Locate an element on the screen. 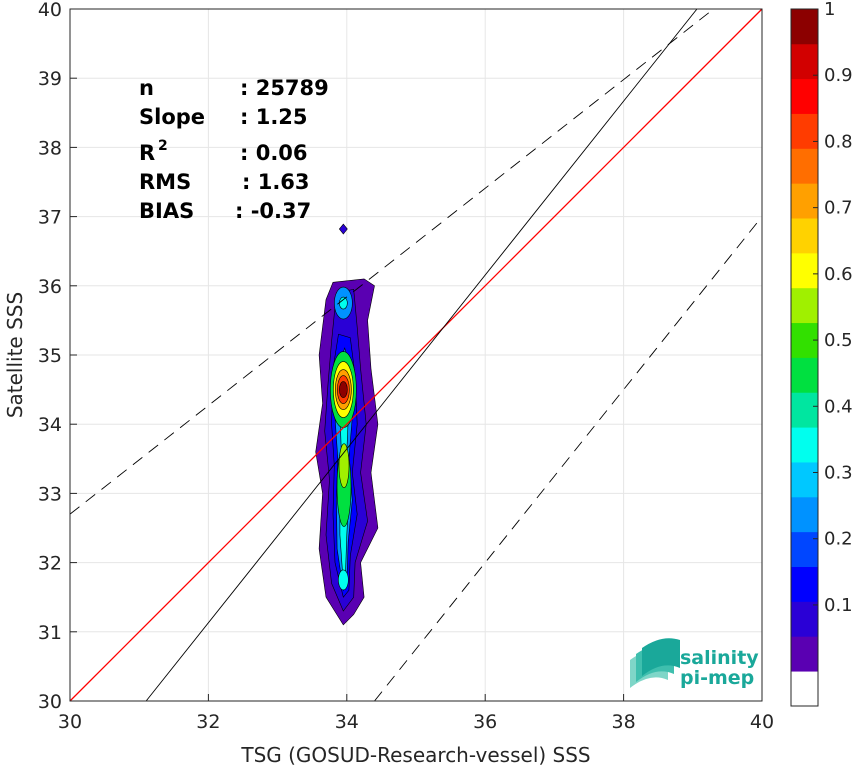 Image resolution: width=858 pixels, height=767 pixels. y-tick-label: 34 is located at coordinates (50, 425).